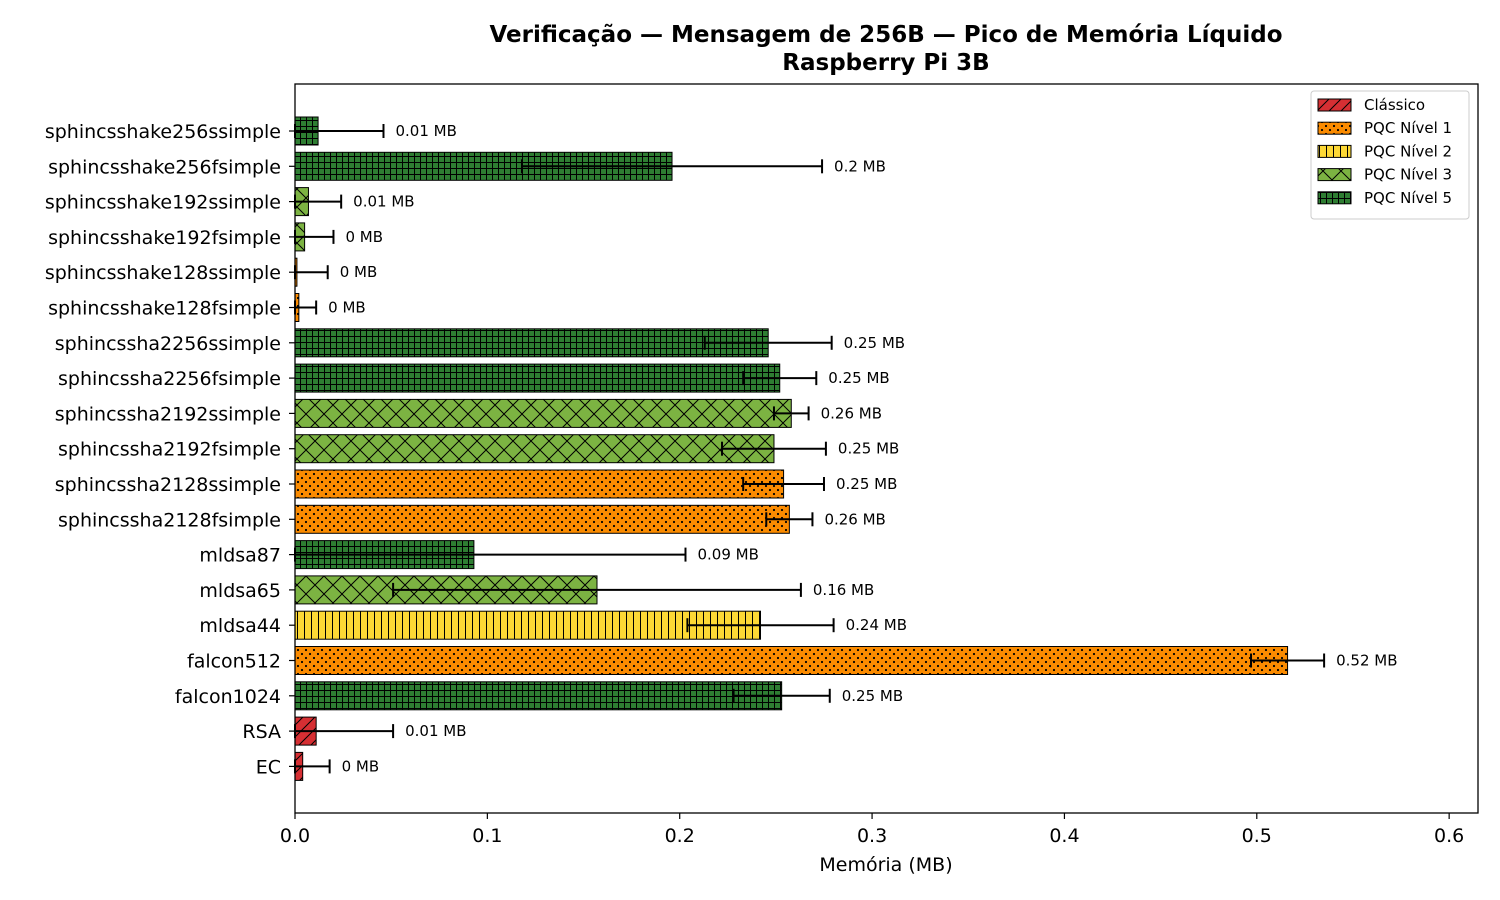  What do you see at coordinates (537, 378) in the screenshot?
I see `bar-sphincssha2256fsimple` at bounding box center [537, 378].